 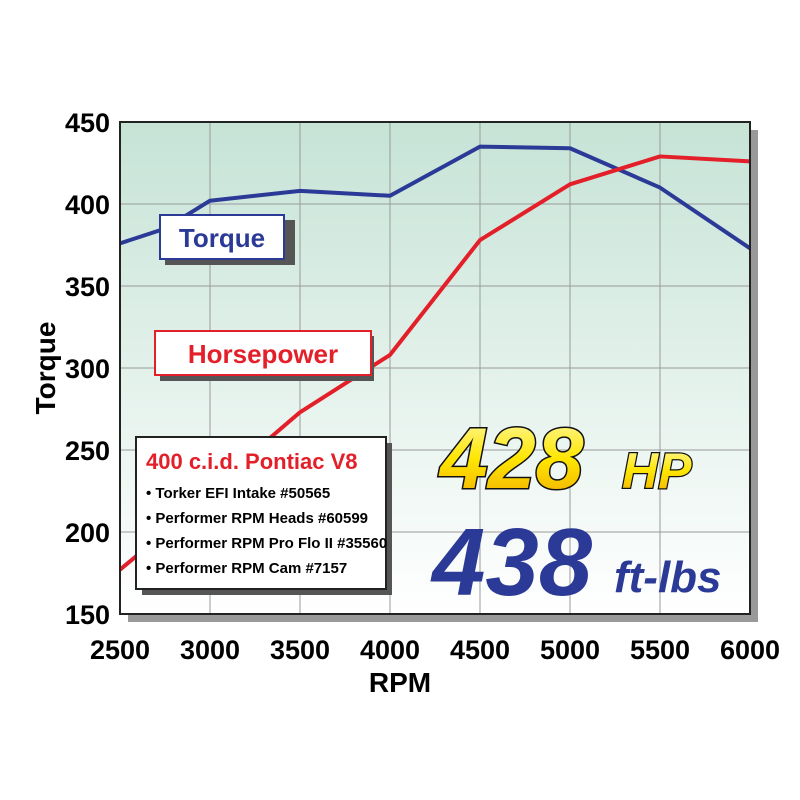 What do you see at coordinates (390, 650) in the screenshot?
I see `x-tick-label: 4000` at bounding box center [390, 650].